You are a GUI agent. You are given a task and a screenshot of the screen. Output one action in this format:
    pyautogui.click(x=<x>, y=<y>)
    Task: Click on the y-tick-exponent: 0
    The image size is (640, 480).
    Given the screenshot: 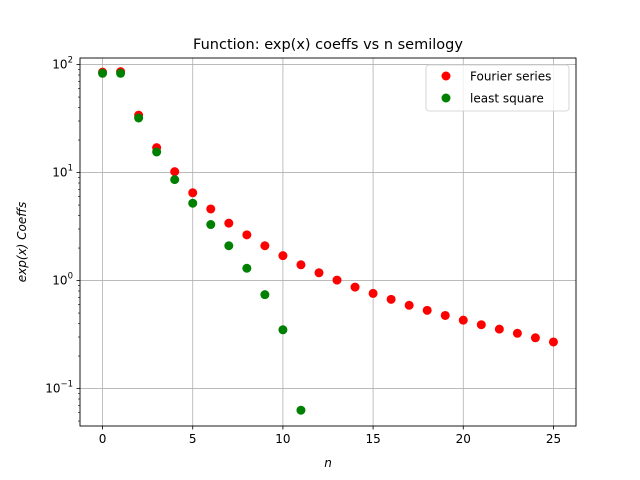 What is the action you would take?
    pyautogui.click(x=70, y=277)
    